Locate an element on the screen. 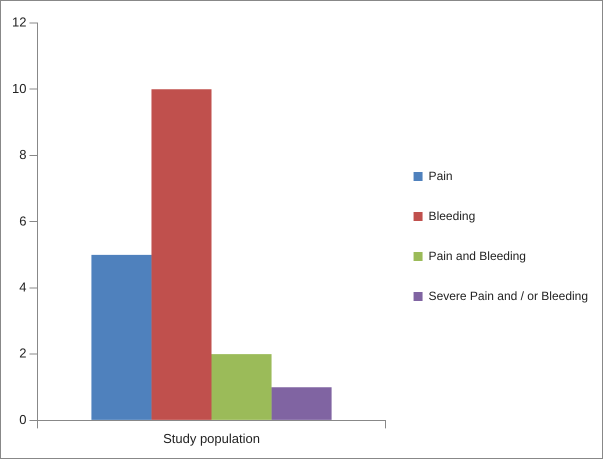 This screenshot has width=605, height=461. y-tick-label: 12 is located at coordinates (19, 22).